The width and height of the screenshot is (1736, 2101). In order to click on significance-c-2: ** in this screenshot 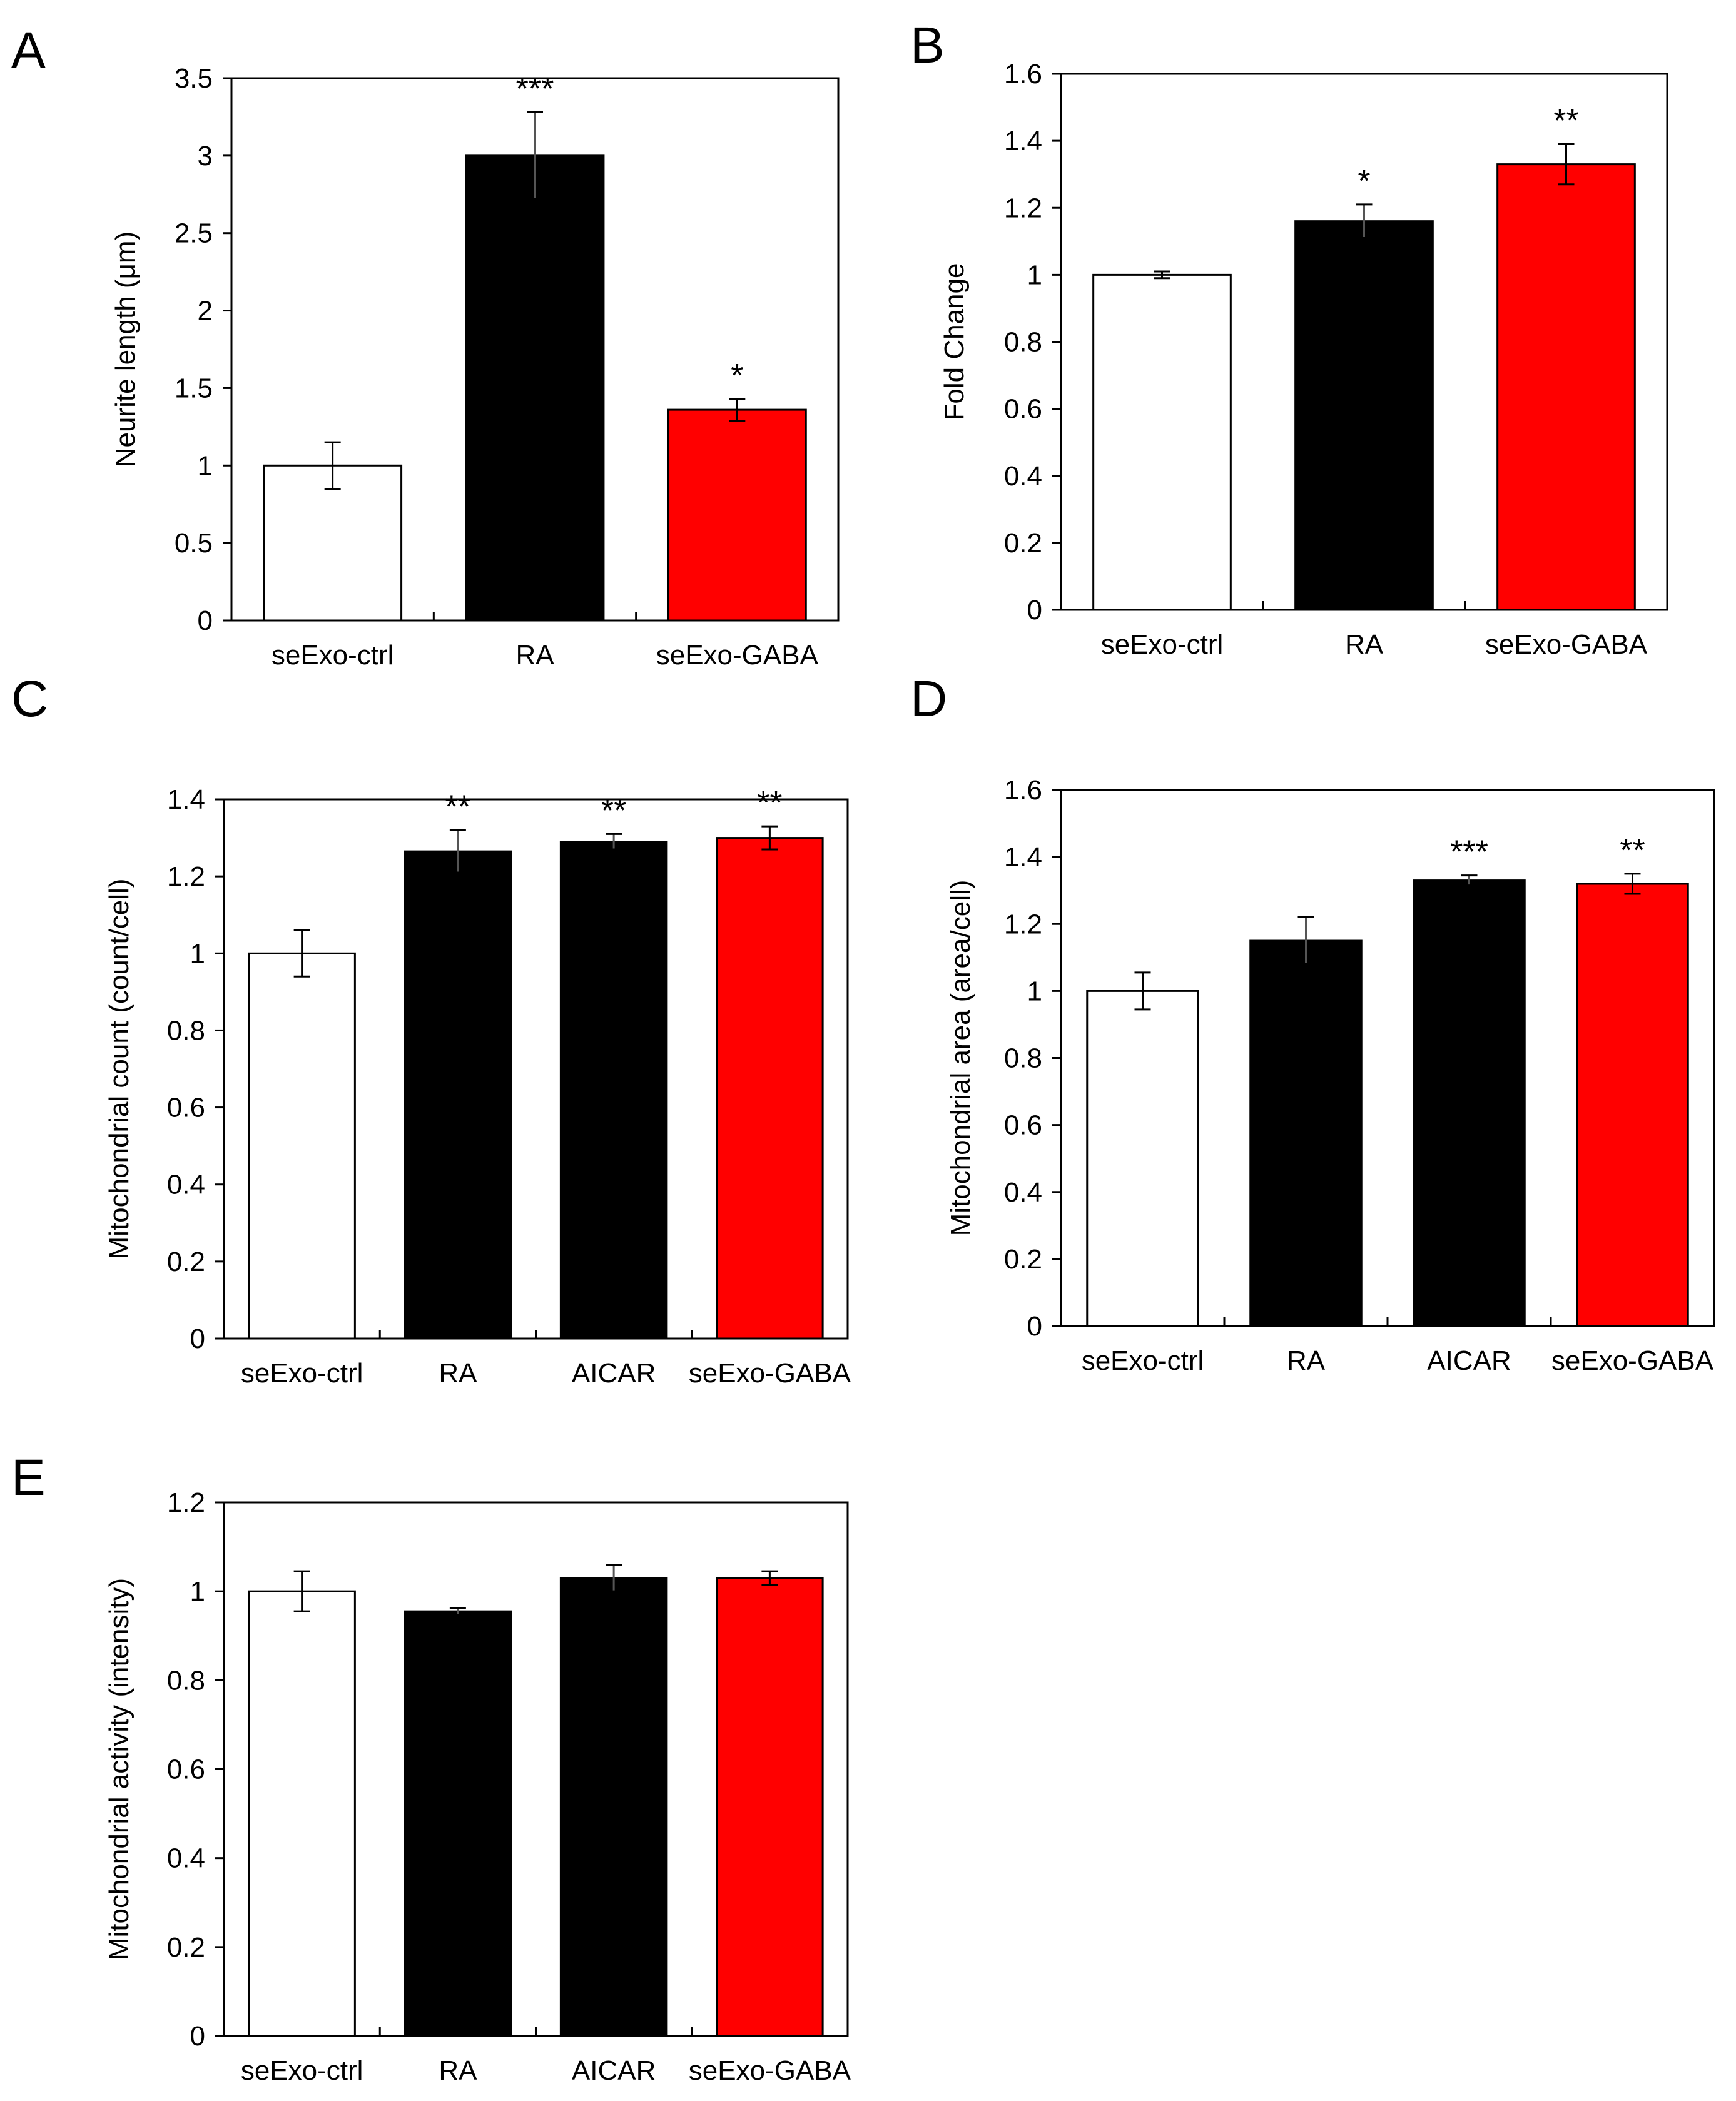, I will do `click(458, 807)`.